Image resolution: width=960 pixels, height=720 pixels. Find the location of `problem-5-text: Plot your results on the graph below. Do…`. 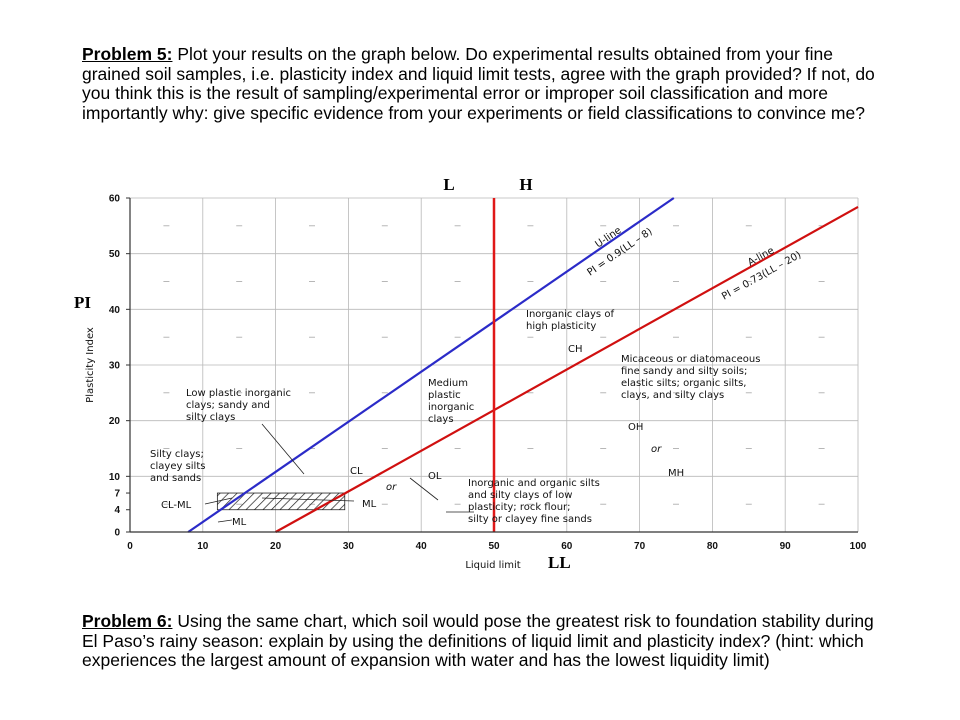

problem-5-text: Plot your results on the graph below. Do… is located at coordinates (478, 83).